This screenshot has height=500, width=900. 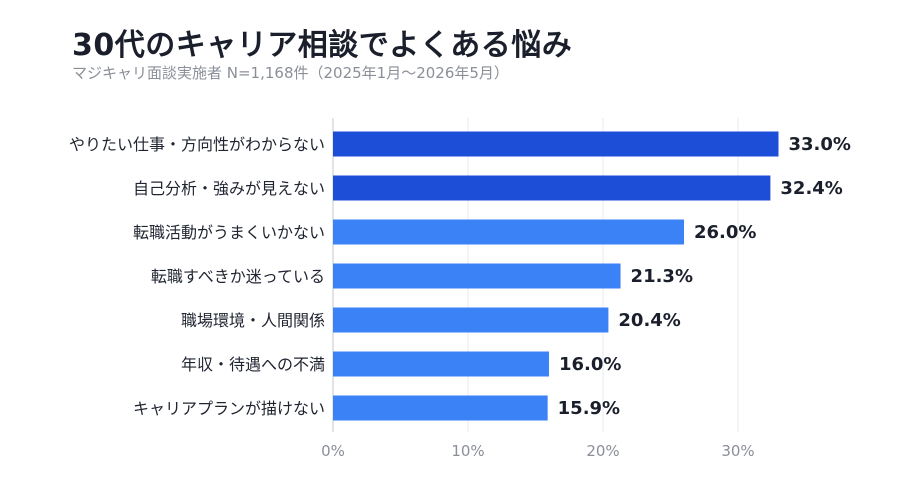 What do you see at coordinates (253, 320) in the screenshot?
I see `category-label: 職場環境・人間関係` at bounding box center [253, 320].